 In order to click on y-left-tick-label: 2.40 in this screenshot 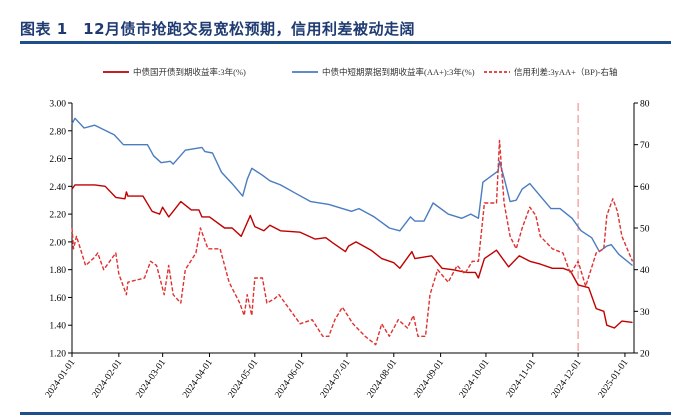, I will do `click(57, 188)`.